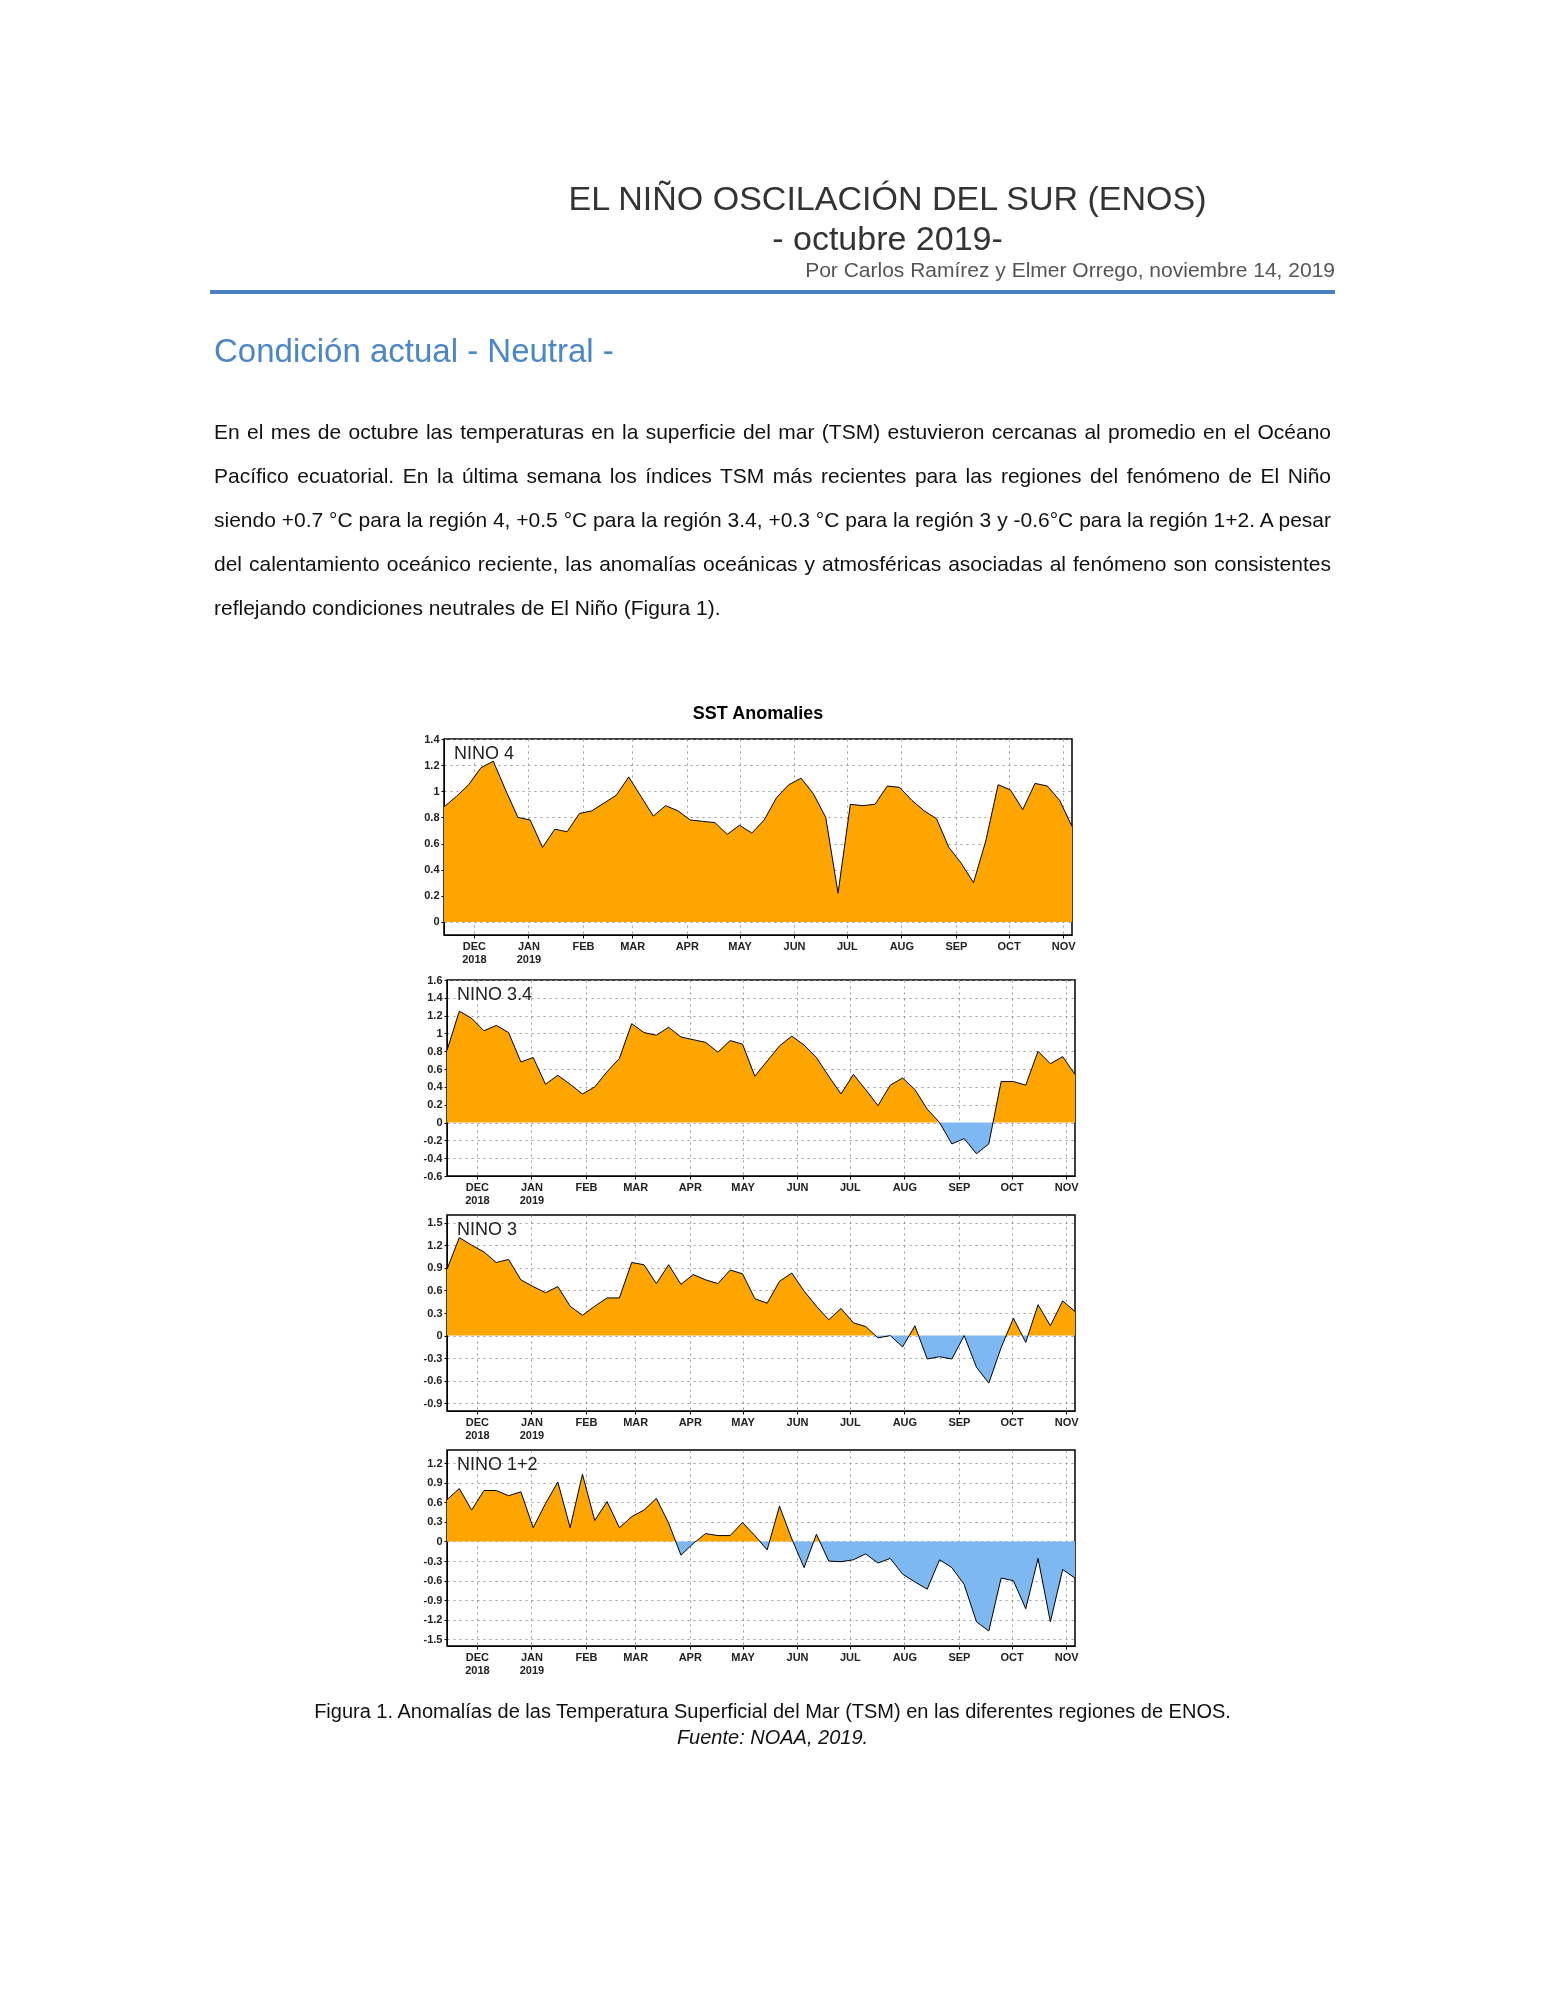  I want to click on series-label: NINO 3, so click(487, 1229).